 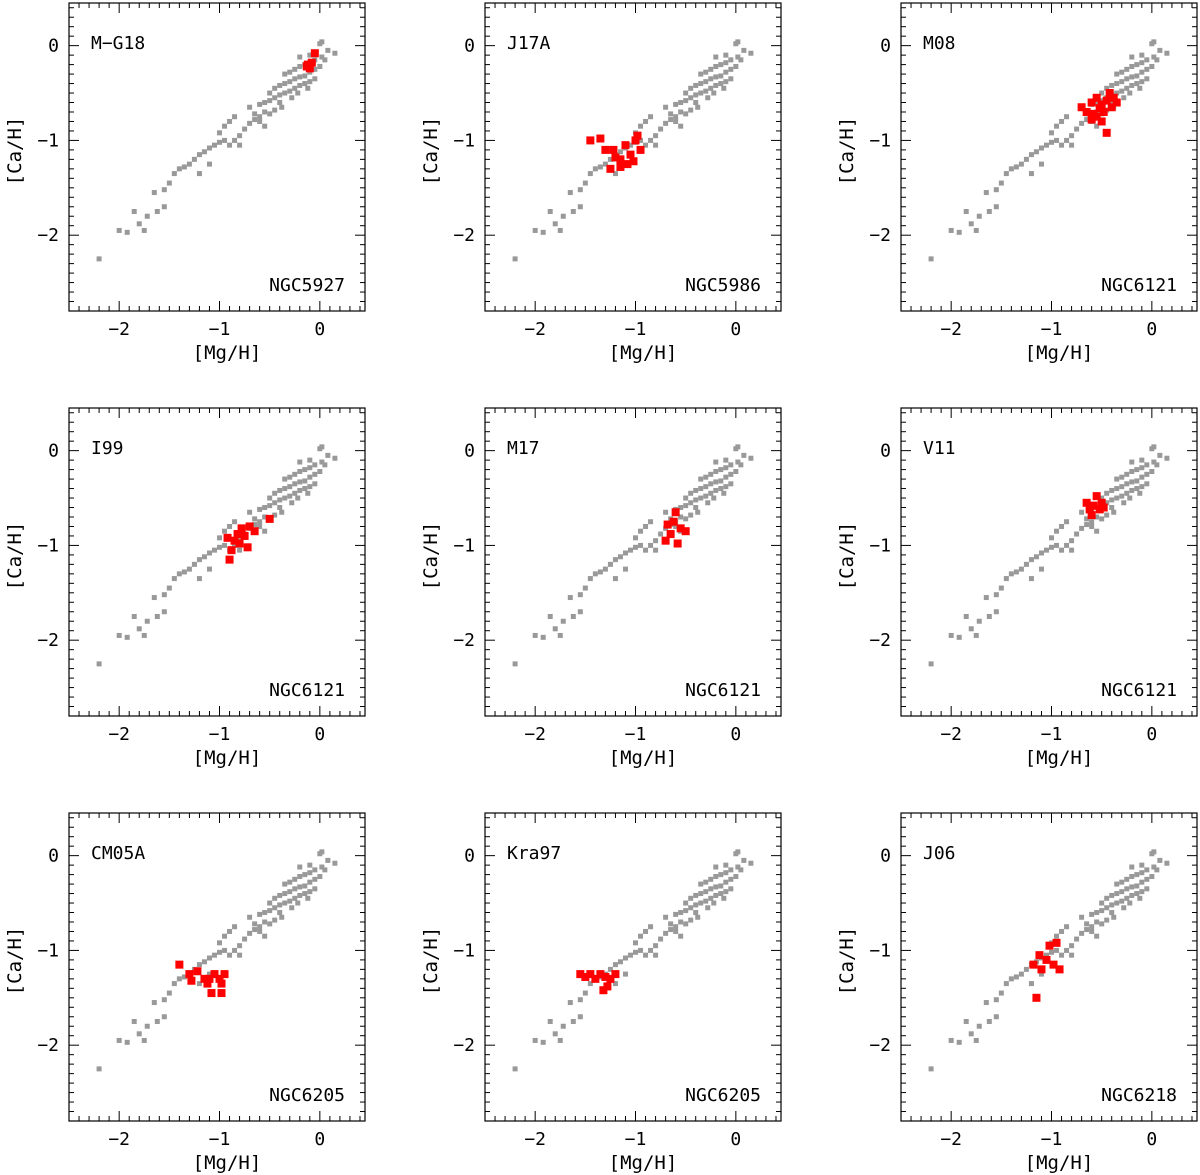 I want to click on reference-series, so click(x=217, y=960).